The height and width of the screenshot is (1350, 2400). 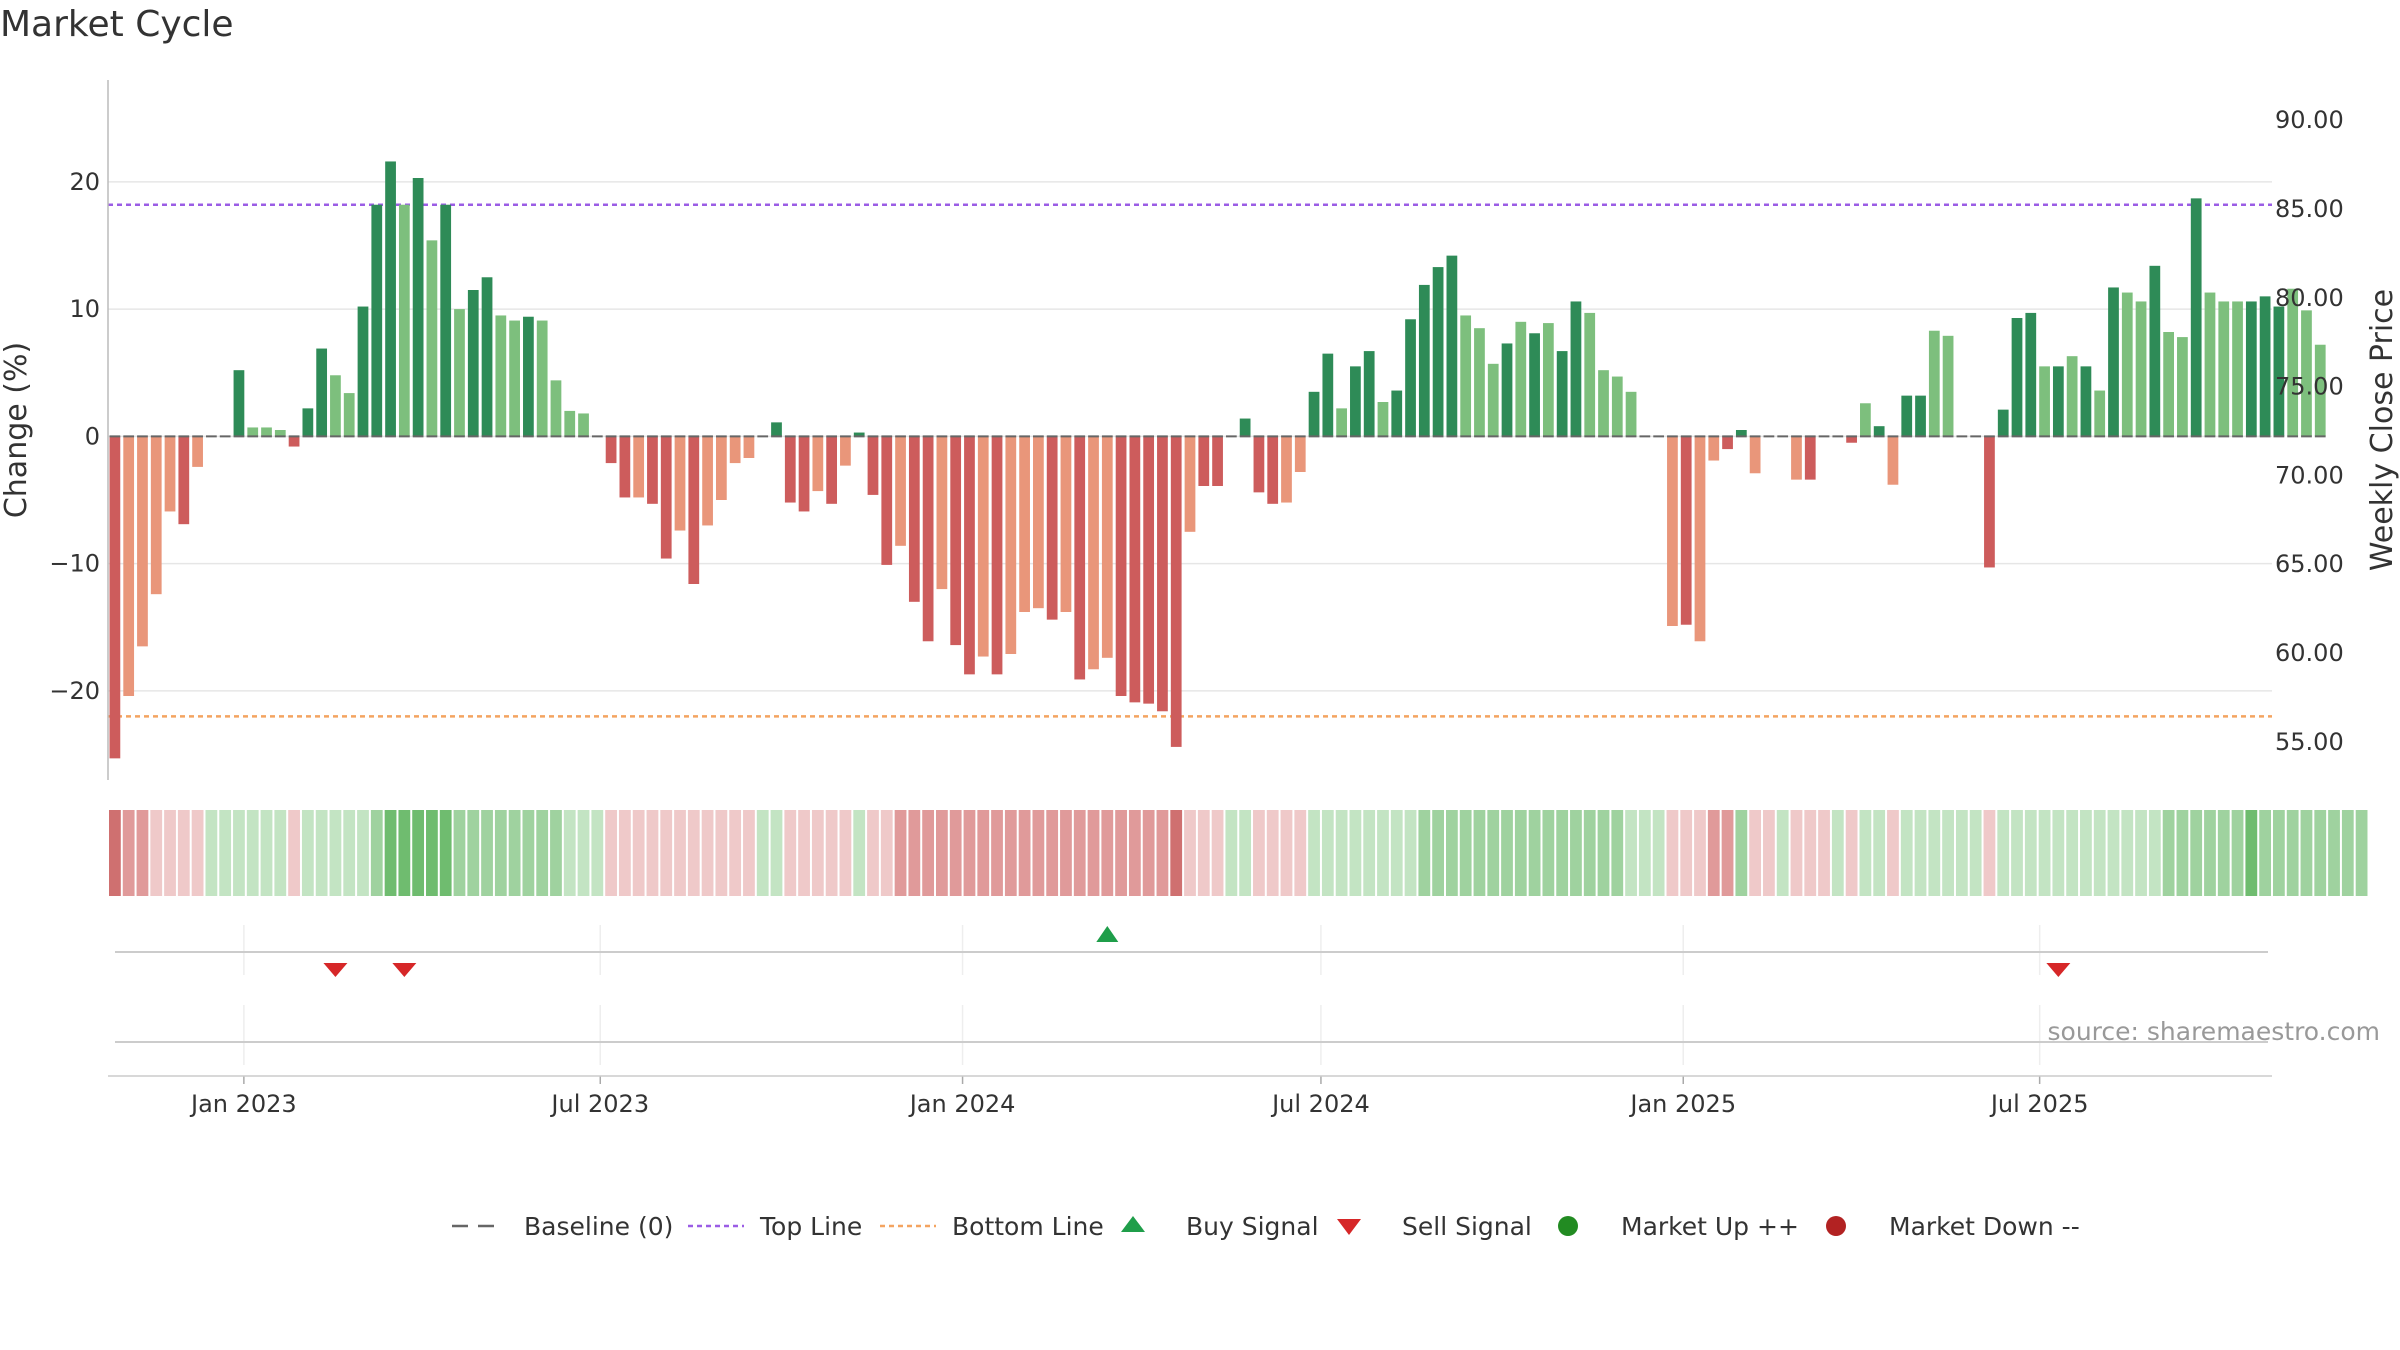 I want to click on y2-tick-label: 65.00, so click(x=2309, y=564).